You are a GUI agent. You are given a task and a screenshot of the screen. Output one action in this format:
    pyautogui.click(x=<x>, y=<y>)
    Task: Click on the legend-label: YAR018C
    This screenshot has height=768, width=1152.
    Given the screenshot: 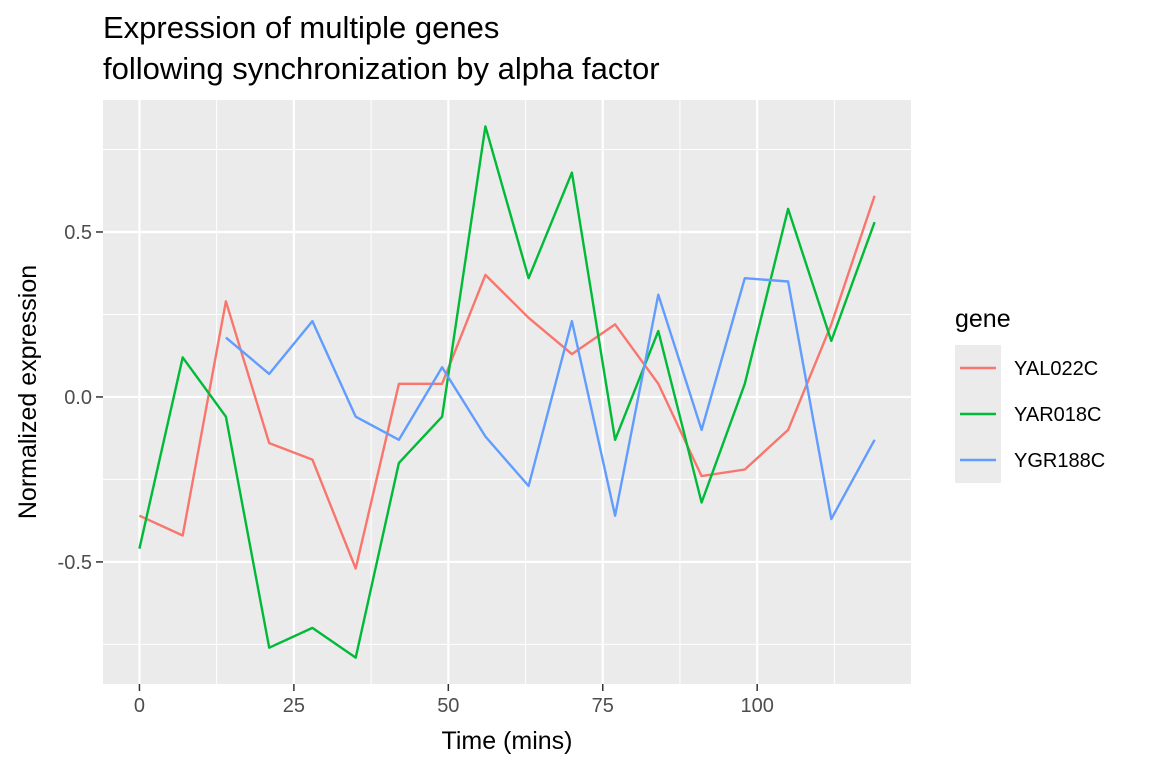 What is the action you would take?
    pyautogui.click(x=1057, y=415)
    